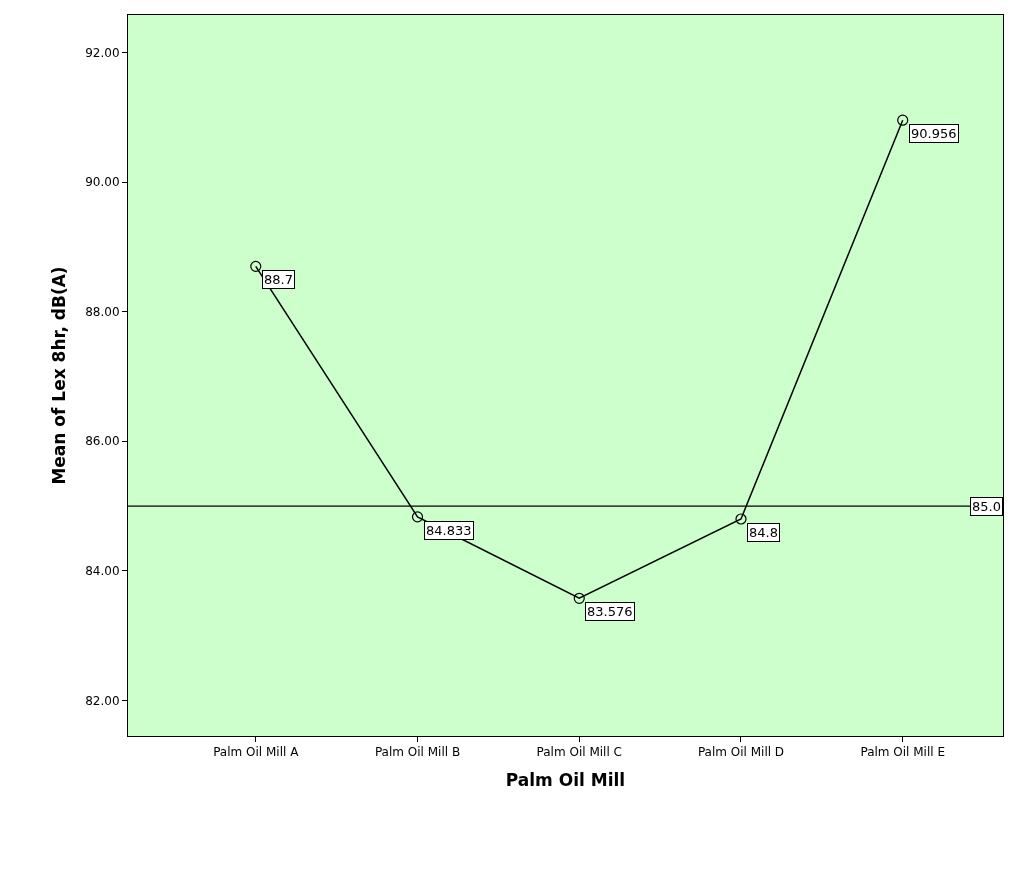  I want to click on x-tick-label: Palm Oil Mill C, so click(579, 752).